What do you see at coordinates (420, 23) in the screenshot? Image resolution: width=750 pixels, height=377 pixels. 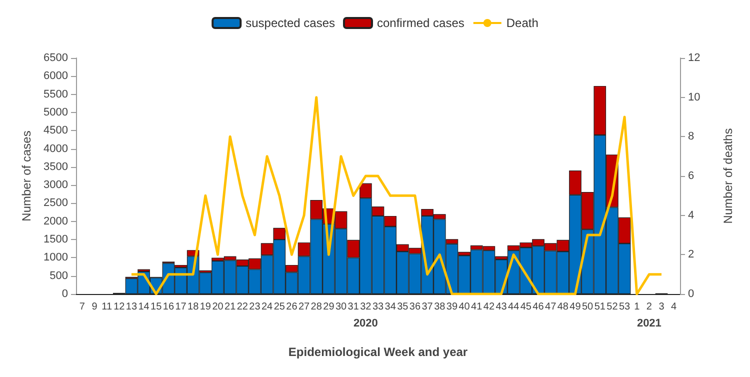 I see `legend-label: confirmed cases` at bounding box center [420, 23].